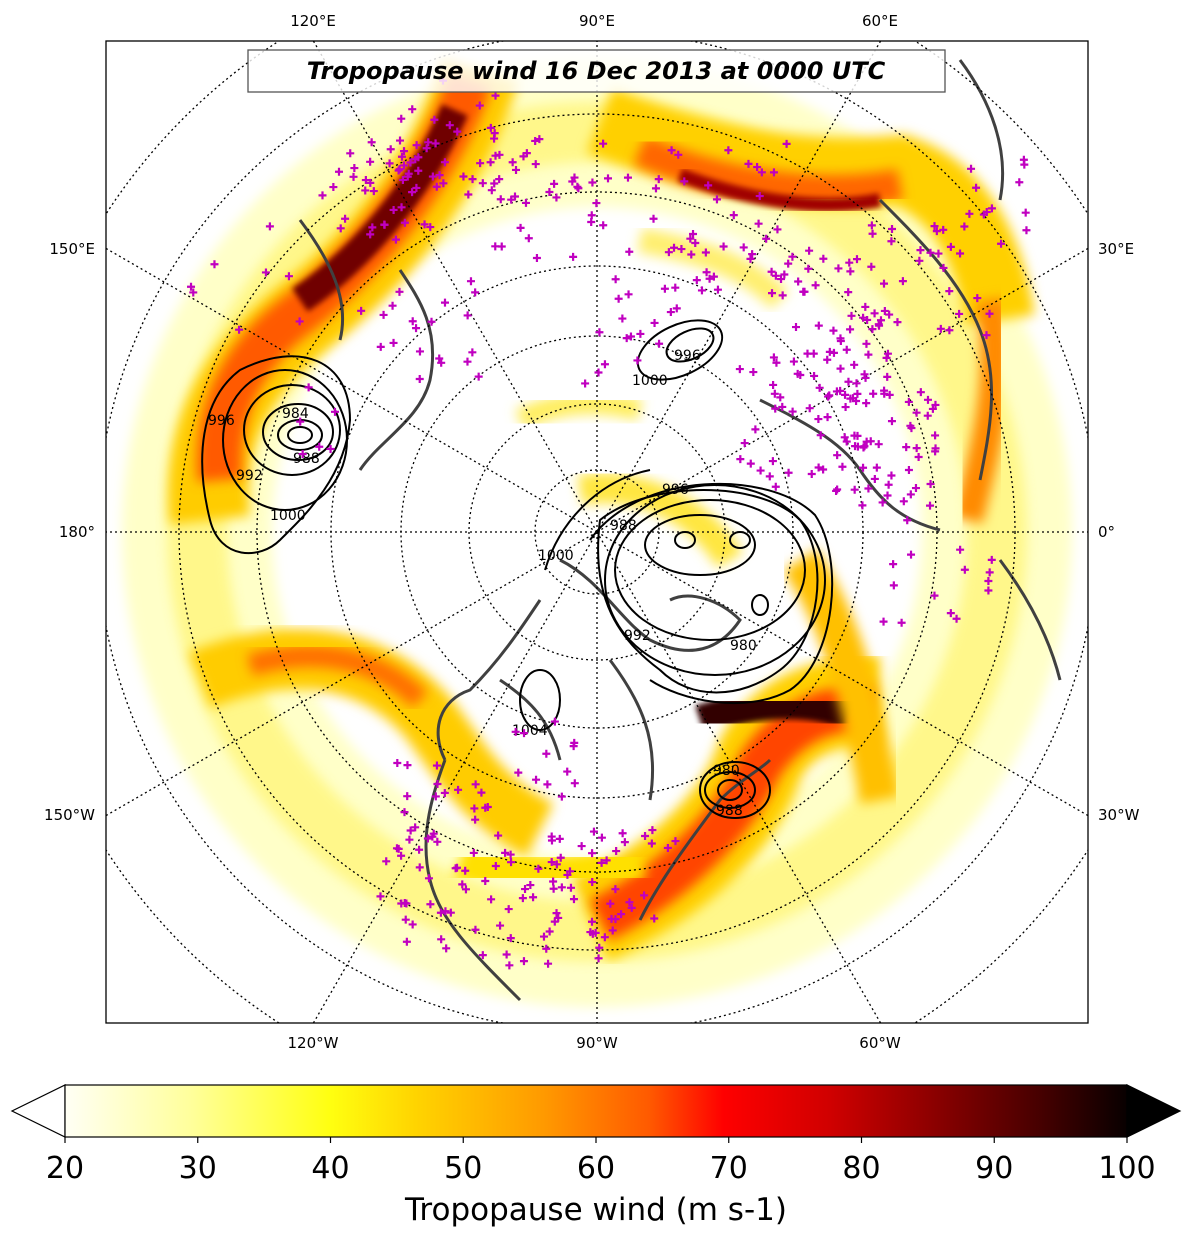 The height and width of the screenshot is (1238, 1192). Describe the element at coordinates (729, 811) in the screenshot. I see `contour-label: 988` at that location.